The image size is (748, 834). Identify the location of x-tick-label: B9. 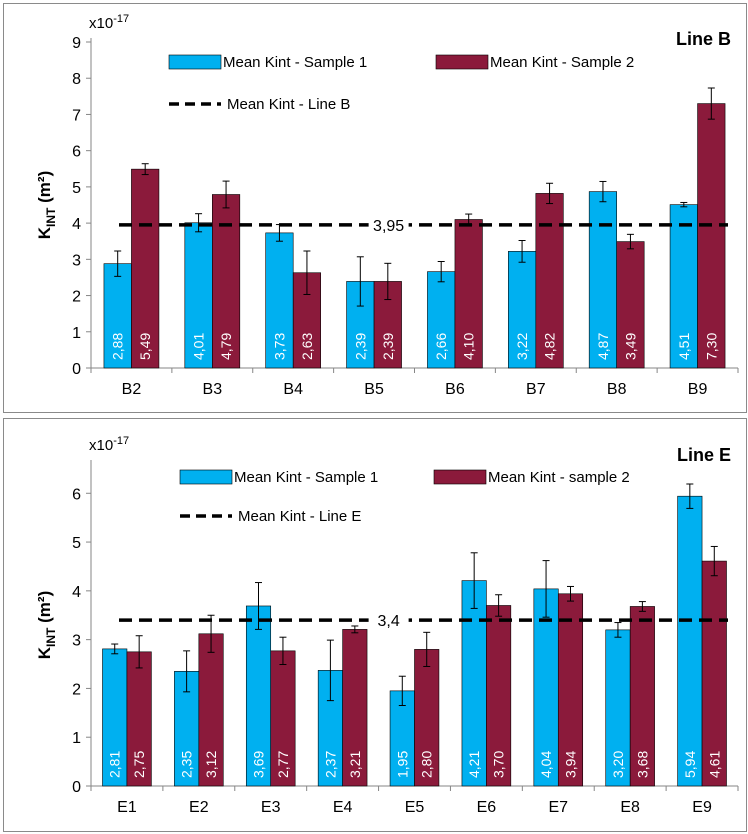
(698, 389).